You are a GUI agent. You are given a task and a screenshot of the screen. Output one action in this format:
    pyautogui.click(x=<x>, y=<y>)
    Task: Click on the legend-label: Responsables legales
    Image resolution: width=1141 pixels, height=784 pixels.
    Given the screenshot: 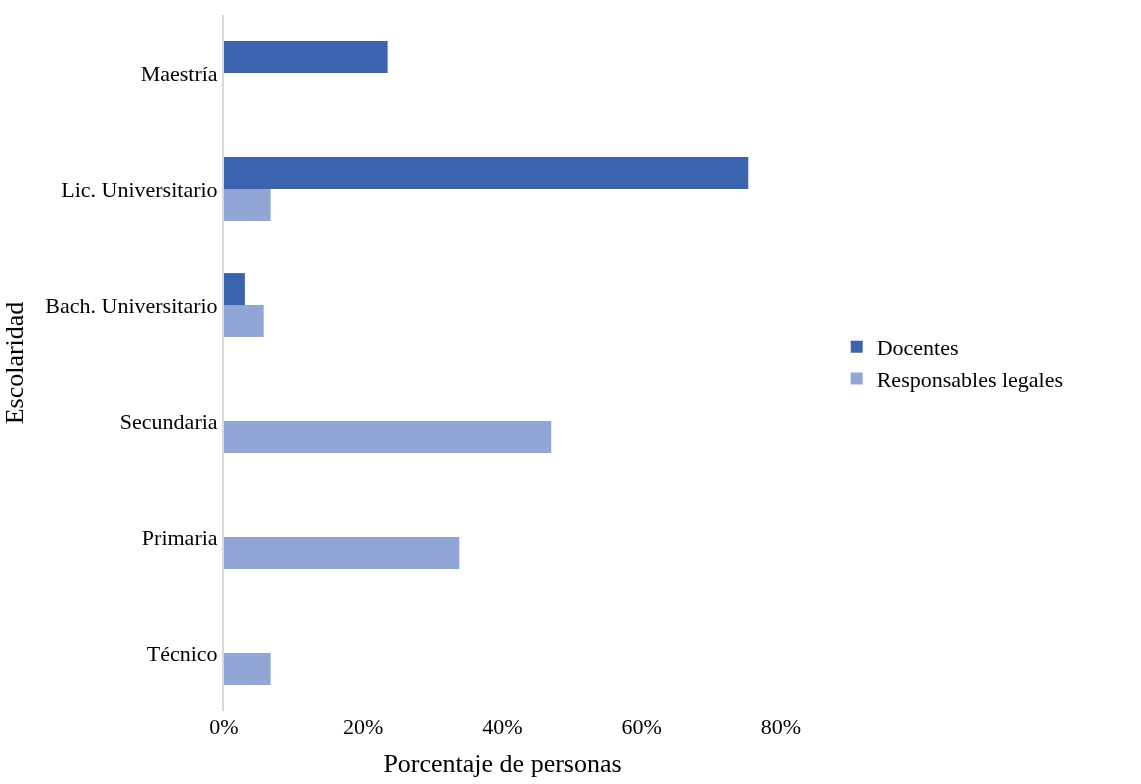 What is the action you would take?
    pyautogui.click(x=970, y=379)
    